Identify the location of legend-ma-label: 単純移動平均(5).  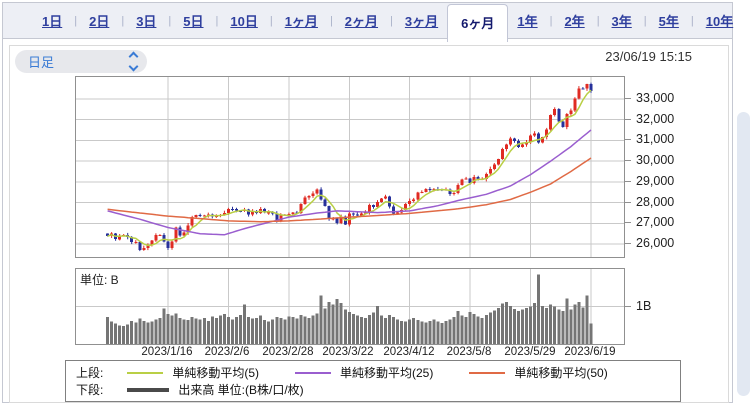
(216, 373).